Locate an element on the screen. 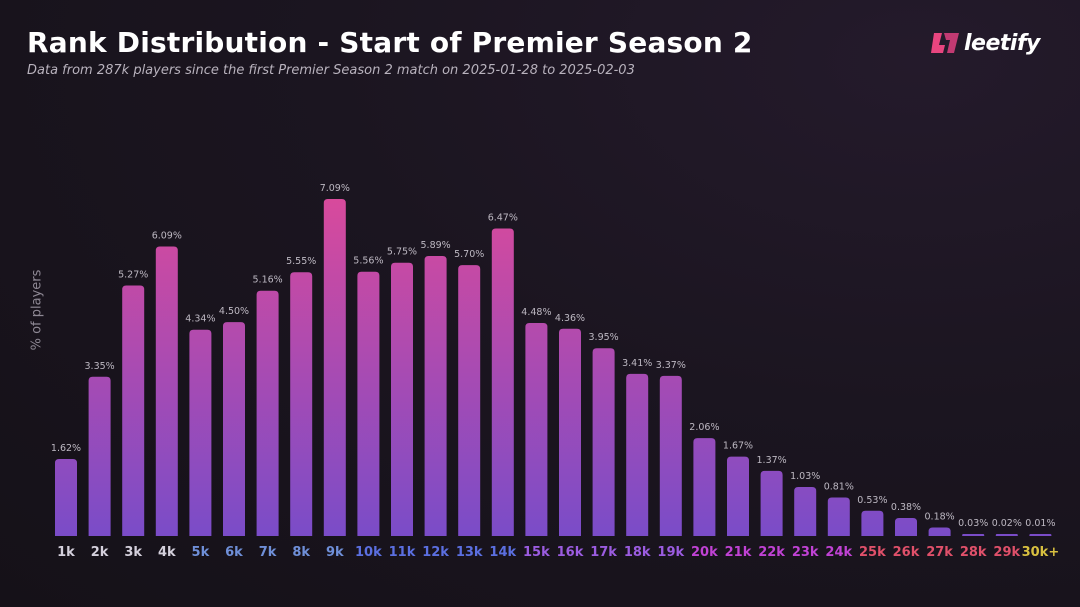  x-tick-label: 3k is located at coordinates (133, 552).